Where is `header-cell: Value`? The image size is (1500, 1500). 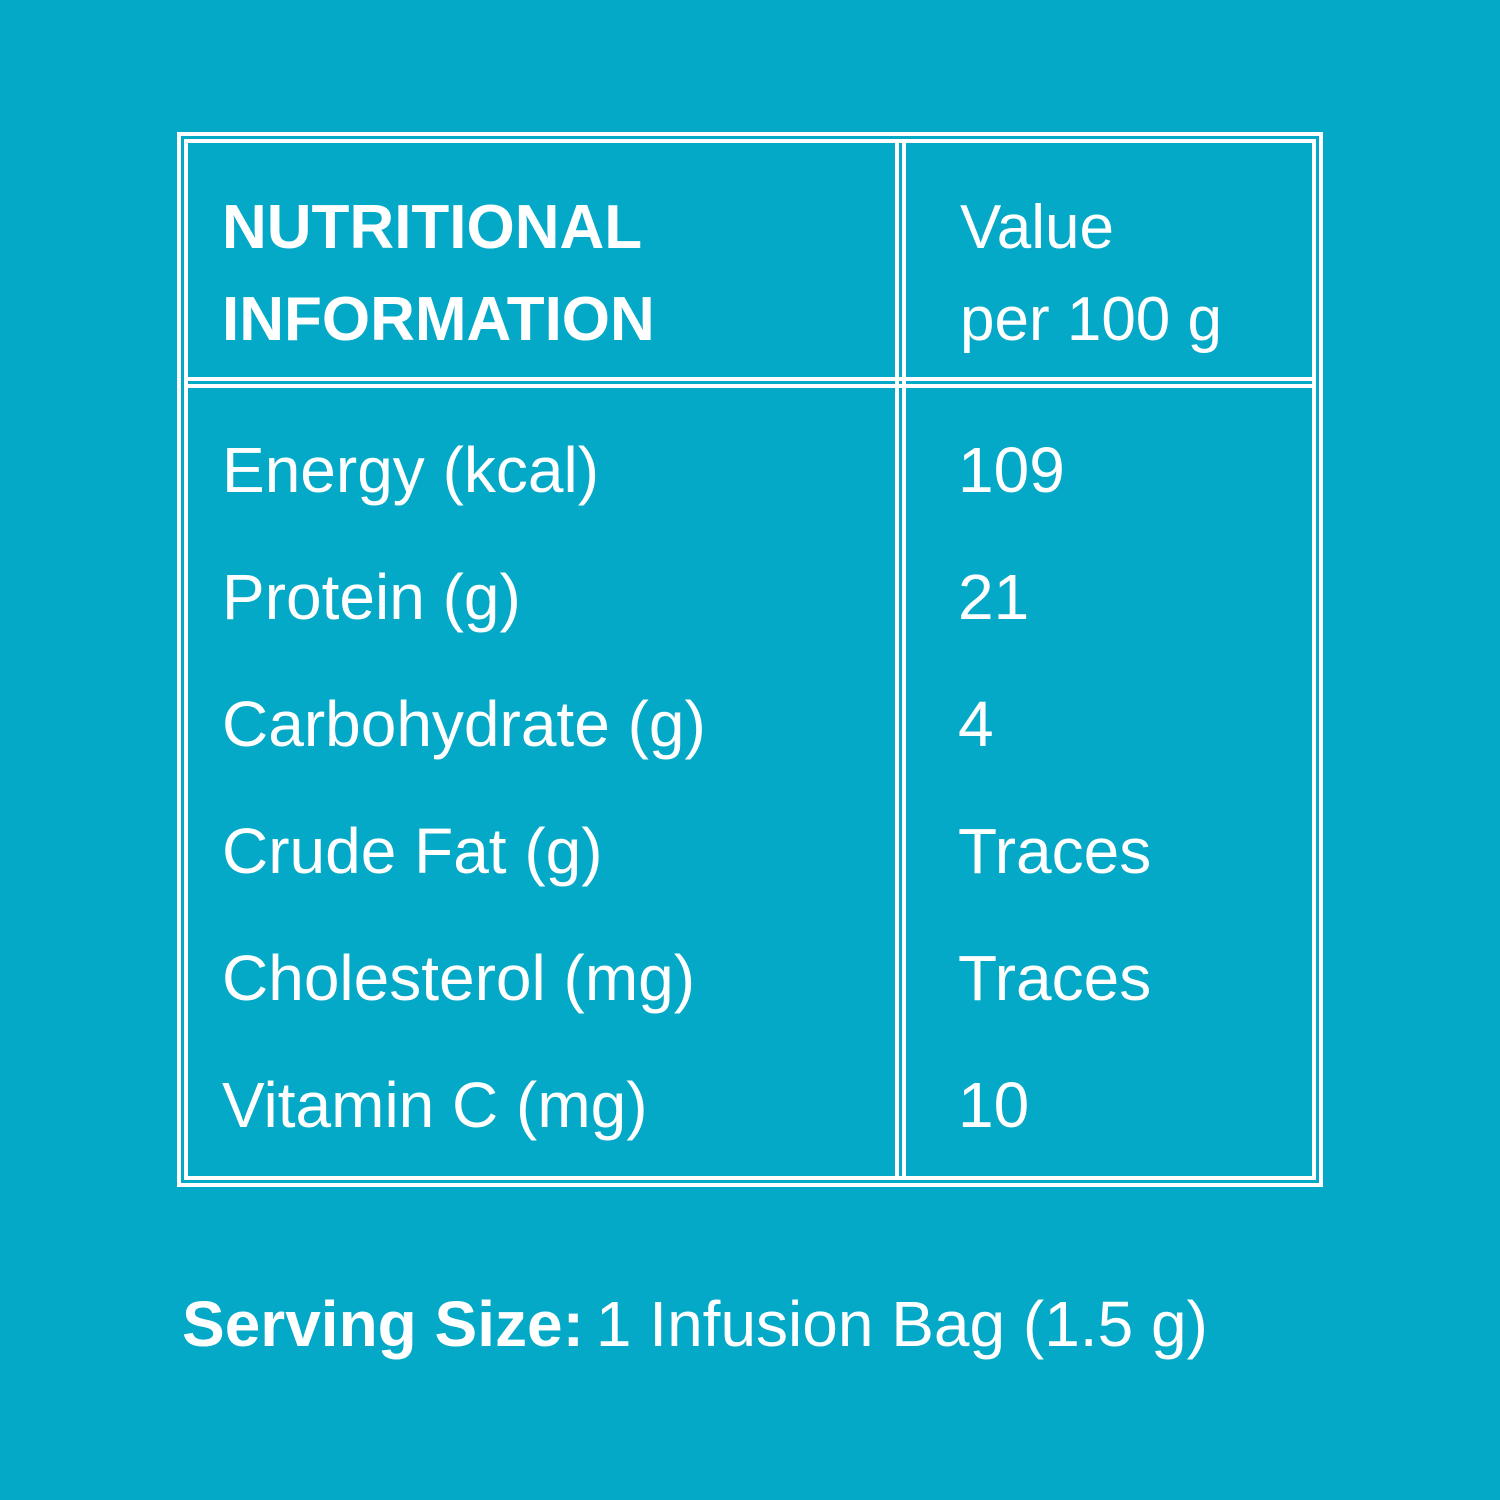
header-cell: Value is located at coordinates (1037, 227).